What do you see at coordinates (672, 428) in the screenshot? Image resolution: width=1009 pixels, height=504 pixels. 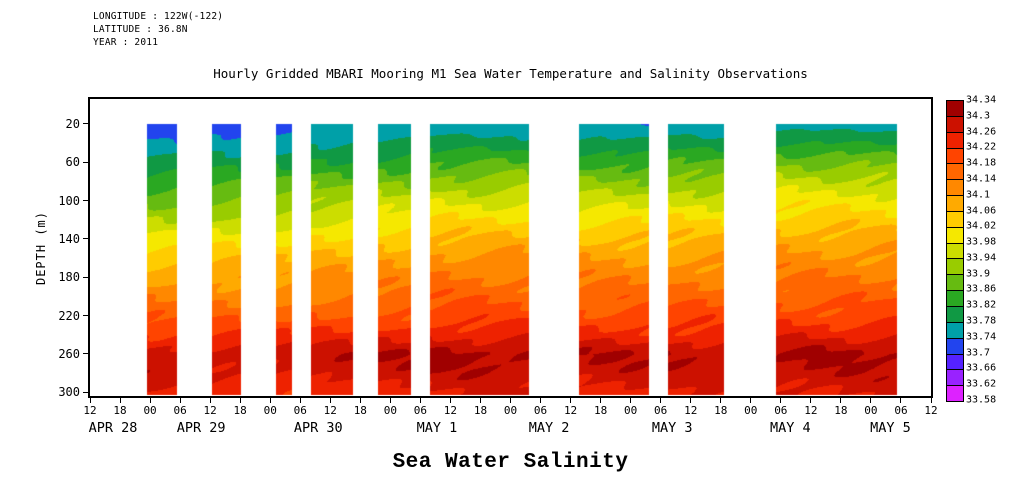 I see `x-date-label: MAY 3` at bounding box center [672, 428].